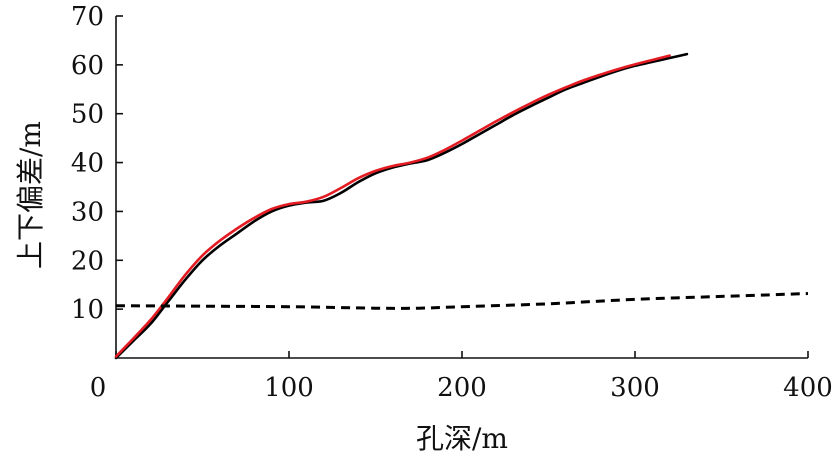  Describe the element at coordinates (87, 17) in the screenshot. I see `y-tick-label: 70` at that location.